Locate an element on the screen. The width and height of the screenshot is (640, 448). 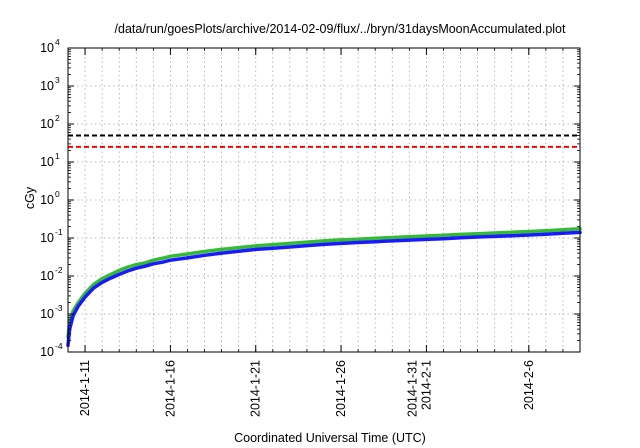
y-tick-exponent: -1 is located at coordinates (59, 232).